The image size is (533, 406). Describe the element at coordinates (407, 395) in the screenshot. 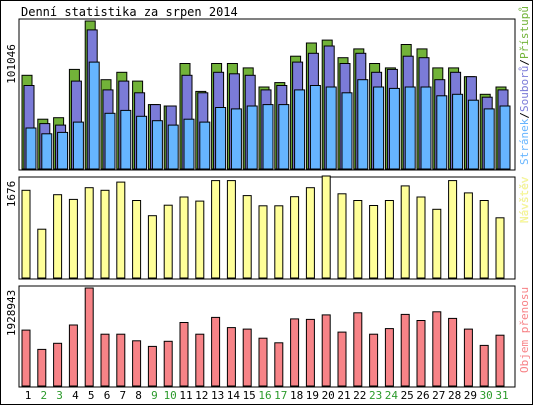

I see `x-label-day-25: 25` at that location.